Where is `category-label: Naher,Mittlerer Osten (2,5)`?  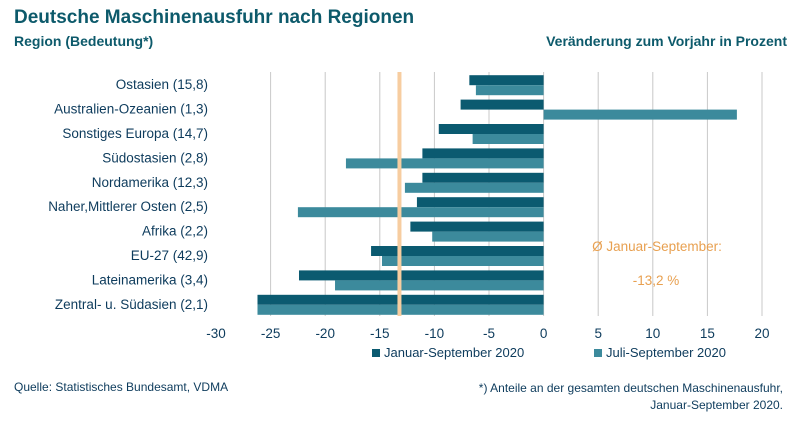 category-label: Naher,Mittlerer Osten (2,5) is located at coordinates (128, 206).